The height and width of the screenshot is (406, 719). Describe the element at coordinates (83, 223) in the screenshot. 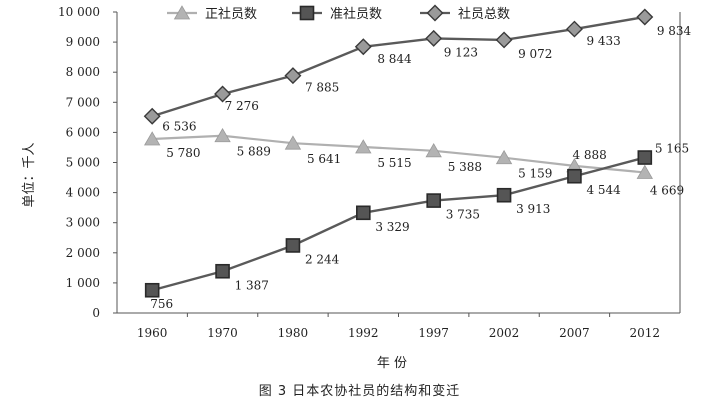

I see `y-tick-label: 3 000` at that location.